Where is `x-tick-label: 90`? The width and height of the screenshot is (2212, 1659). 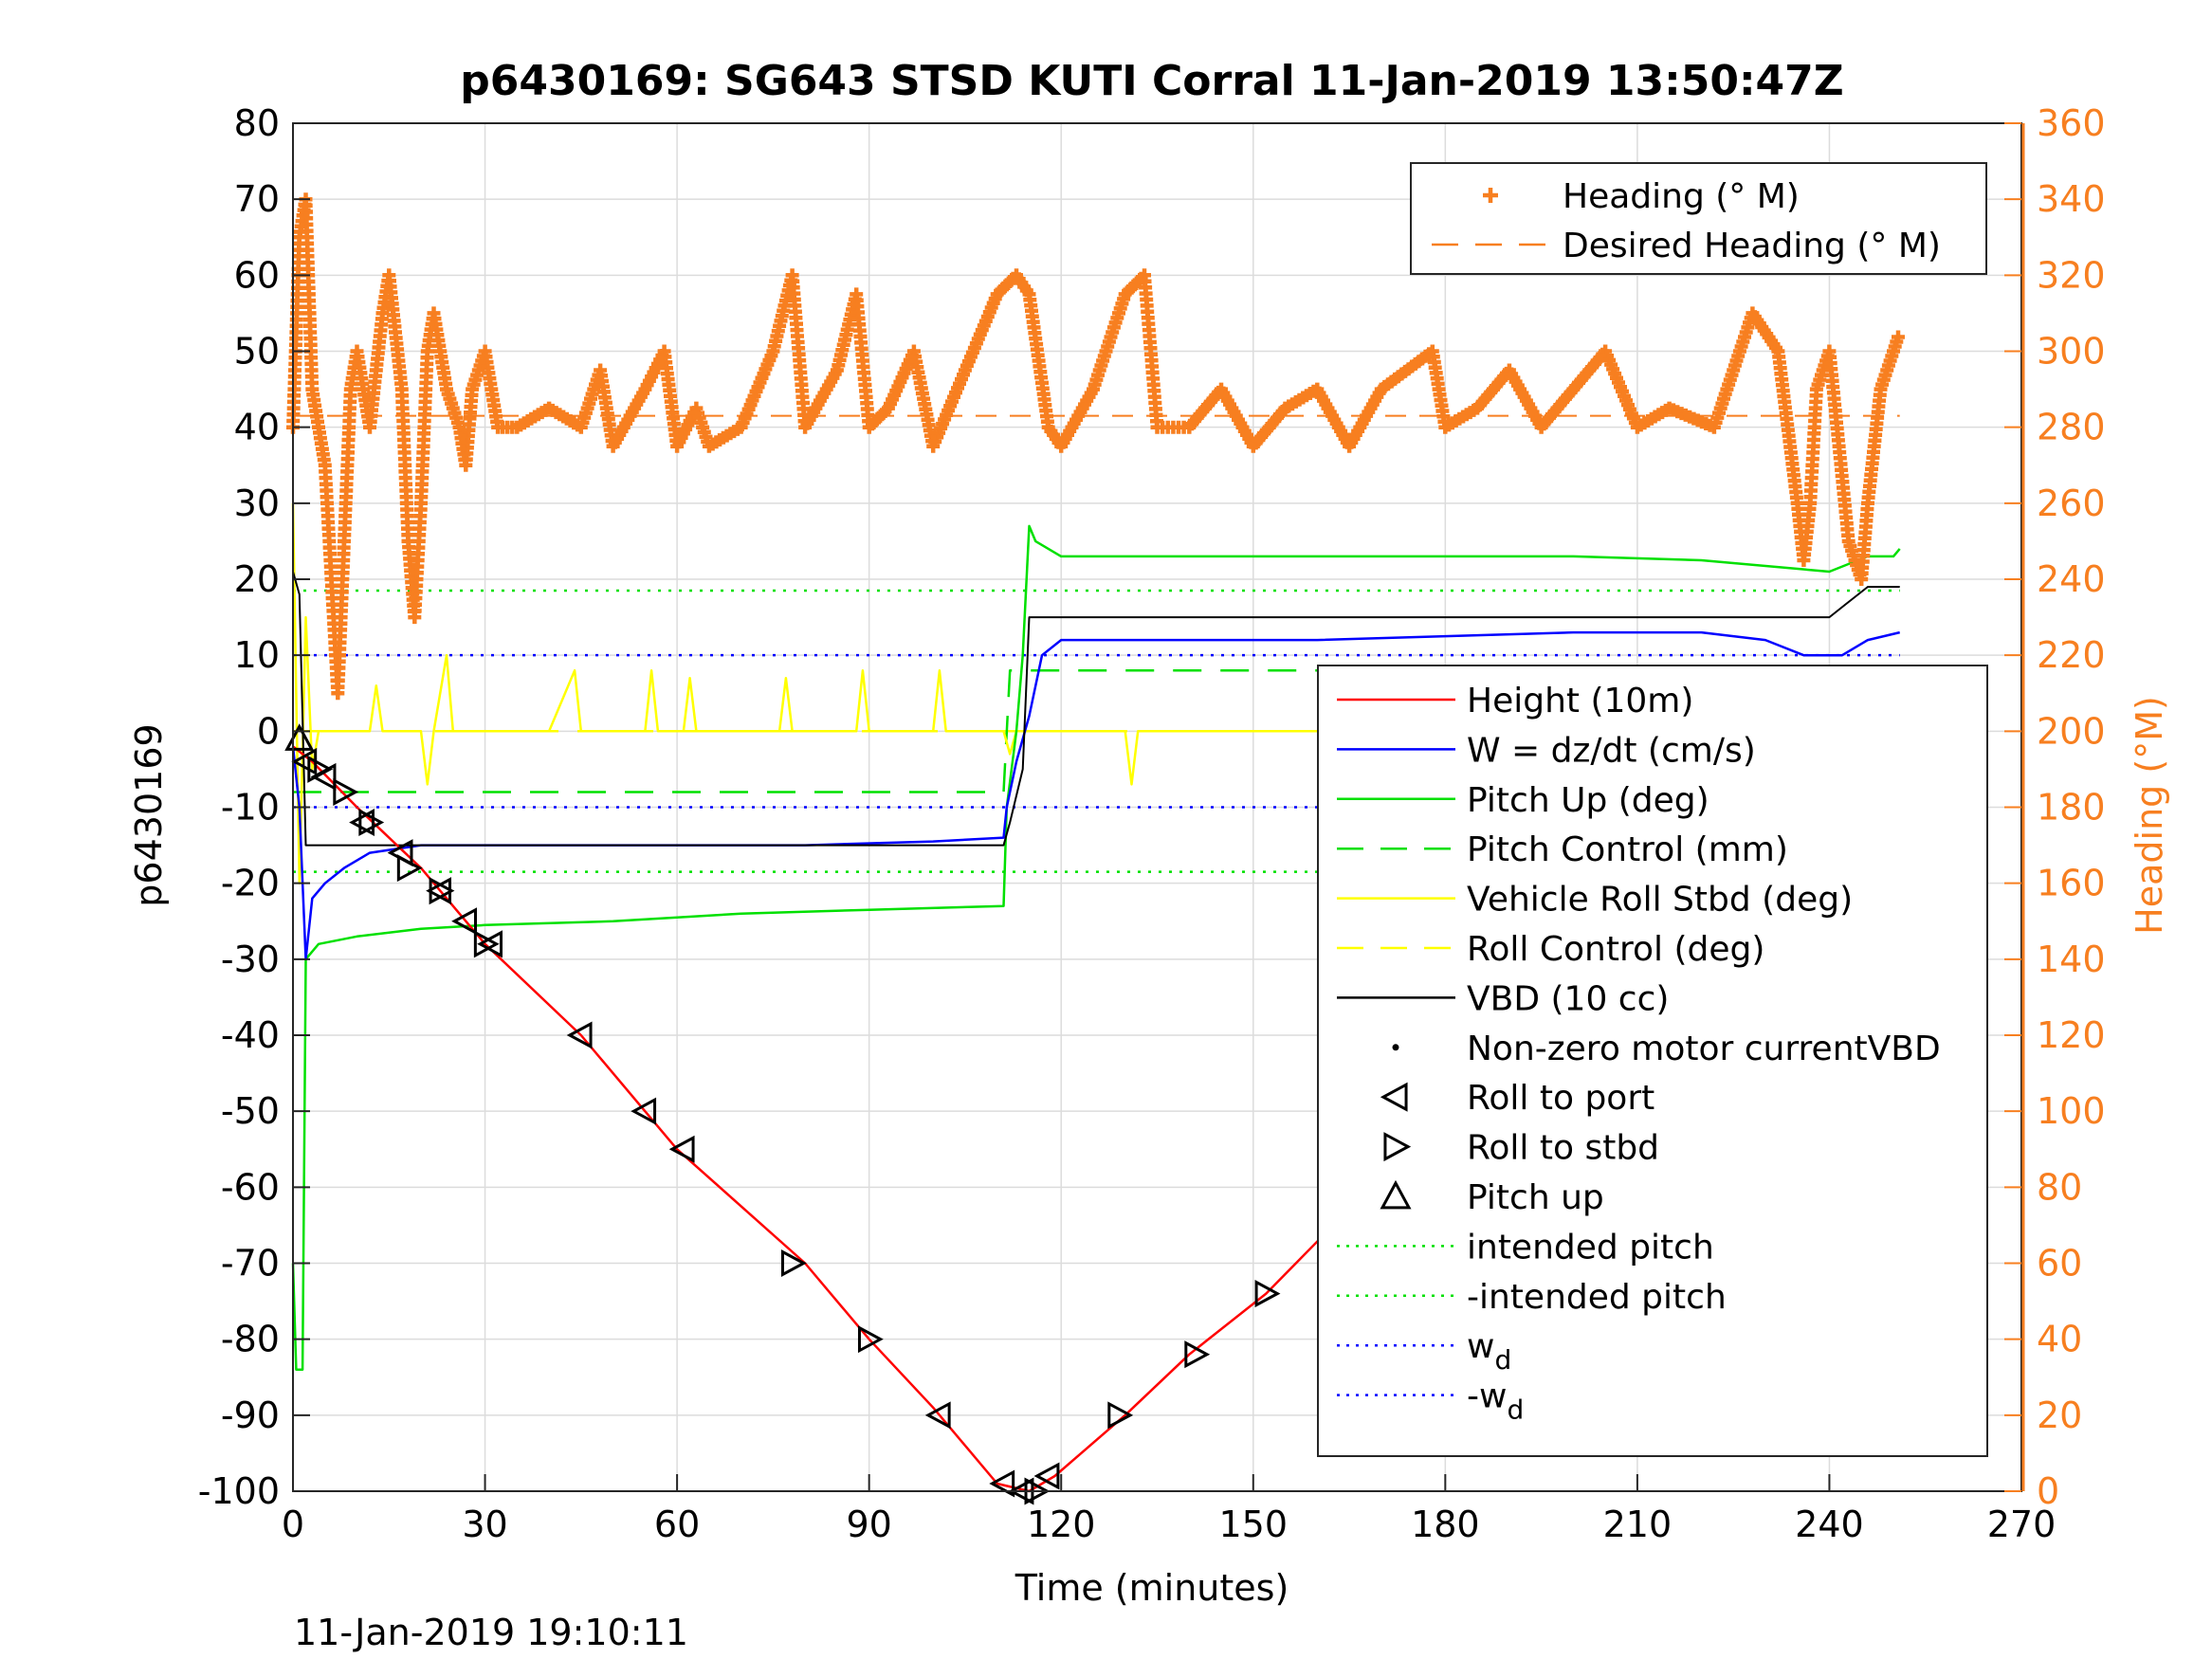
x-tick-label: 90 is located at coordinates (868, 1524).